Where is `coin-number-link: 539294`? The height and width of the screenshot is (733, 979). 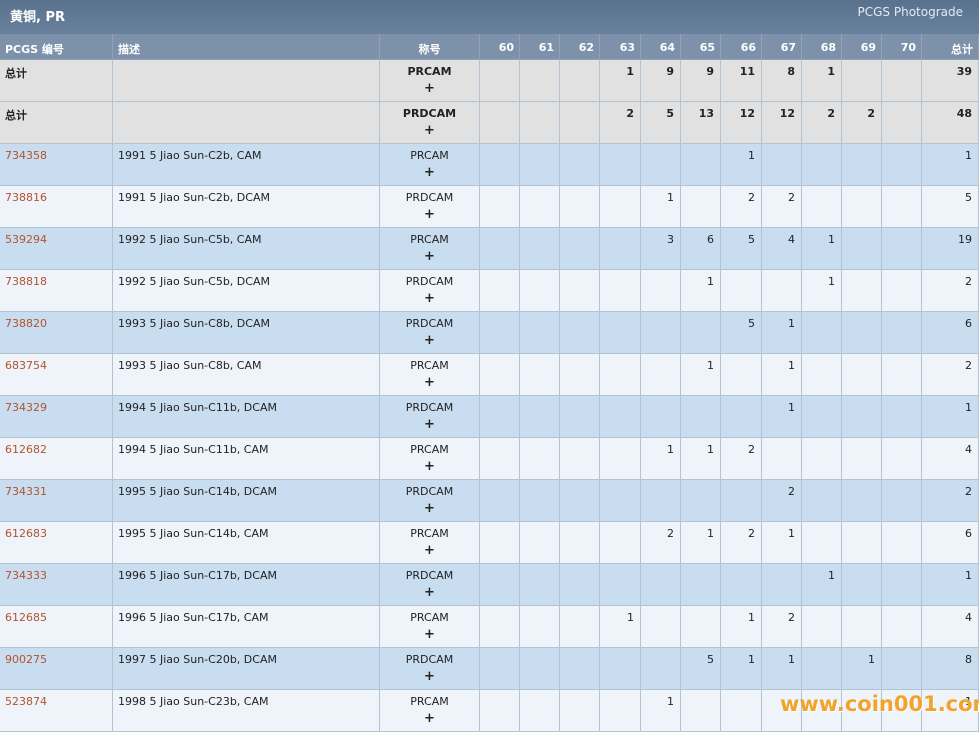
coin-number-link: 539294 is located at coordinates (26, 239).